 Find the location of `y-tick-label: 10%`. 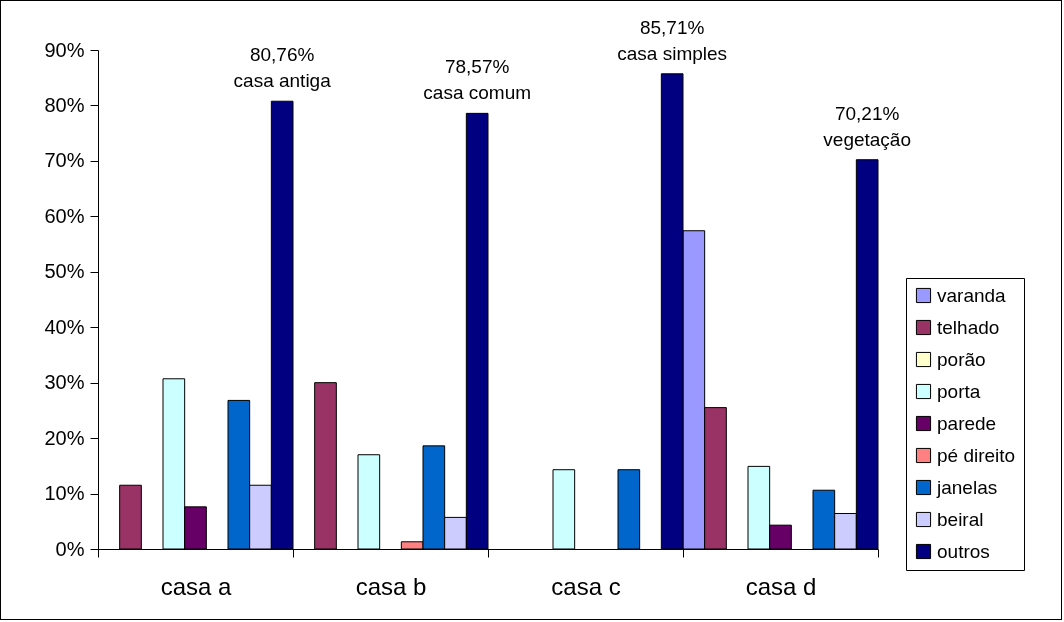

y-tick-label: 10% is located at coordinates (64, 493).